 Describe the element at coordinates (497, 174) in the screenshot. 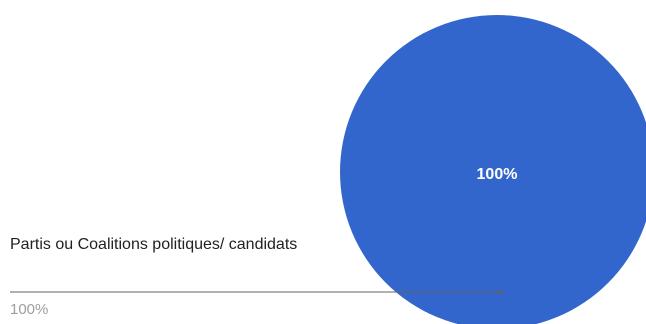

I see `slice-percent-label: 100%` at that location.